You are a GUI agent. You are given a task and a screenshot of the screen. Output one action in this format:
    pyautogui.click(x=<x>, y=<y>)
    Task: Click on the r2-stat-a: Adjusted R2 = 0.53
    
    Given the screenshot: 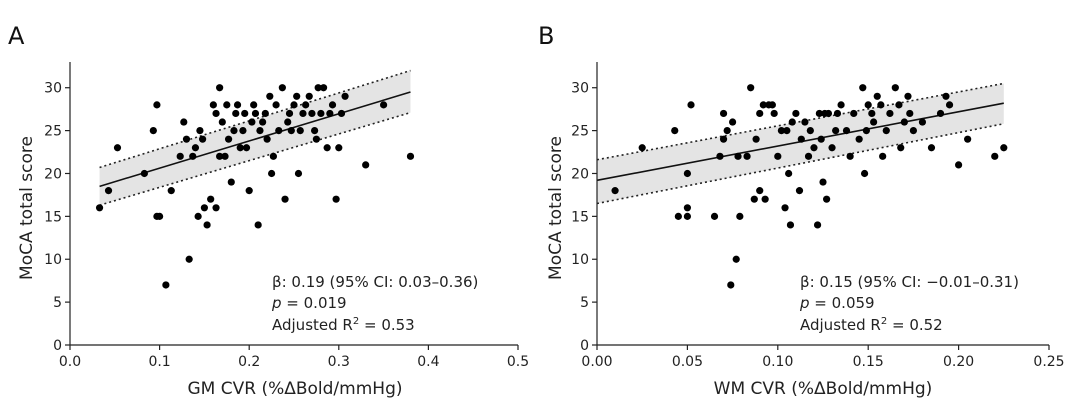 What is the action you would take?
    pyautogui.click(x=343, y=325)
    